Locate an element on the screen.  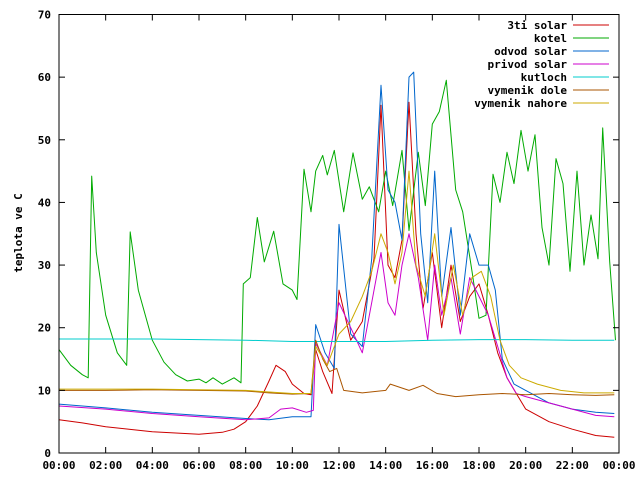
legend-label: 3ti solar is located at coordinates (537, 25).